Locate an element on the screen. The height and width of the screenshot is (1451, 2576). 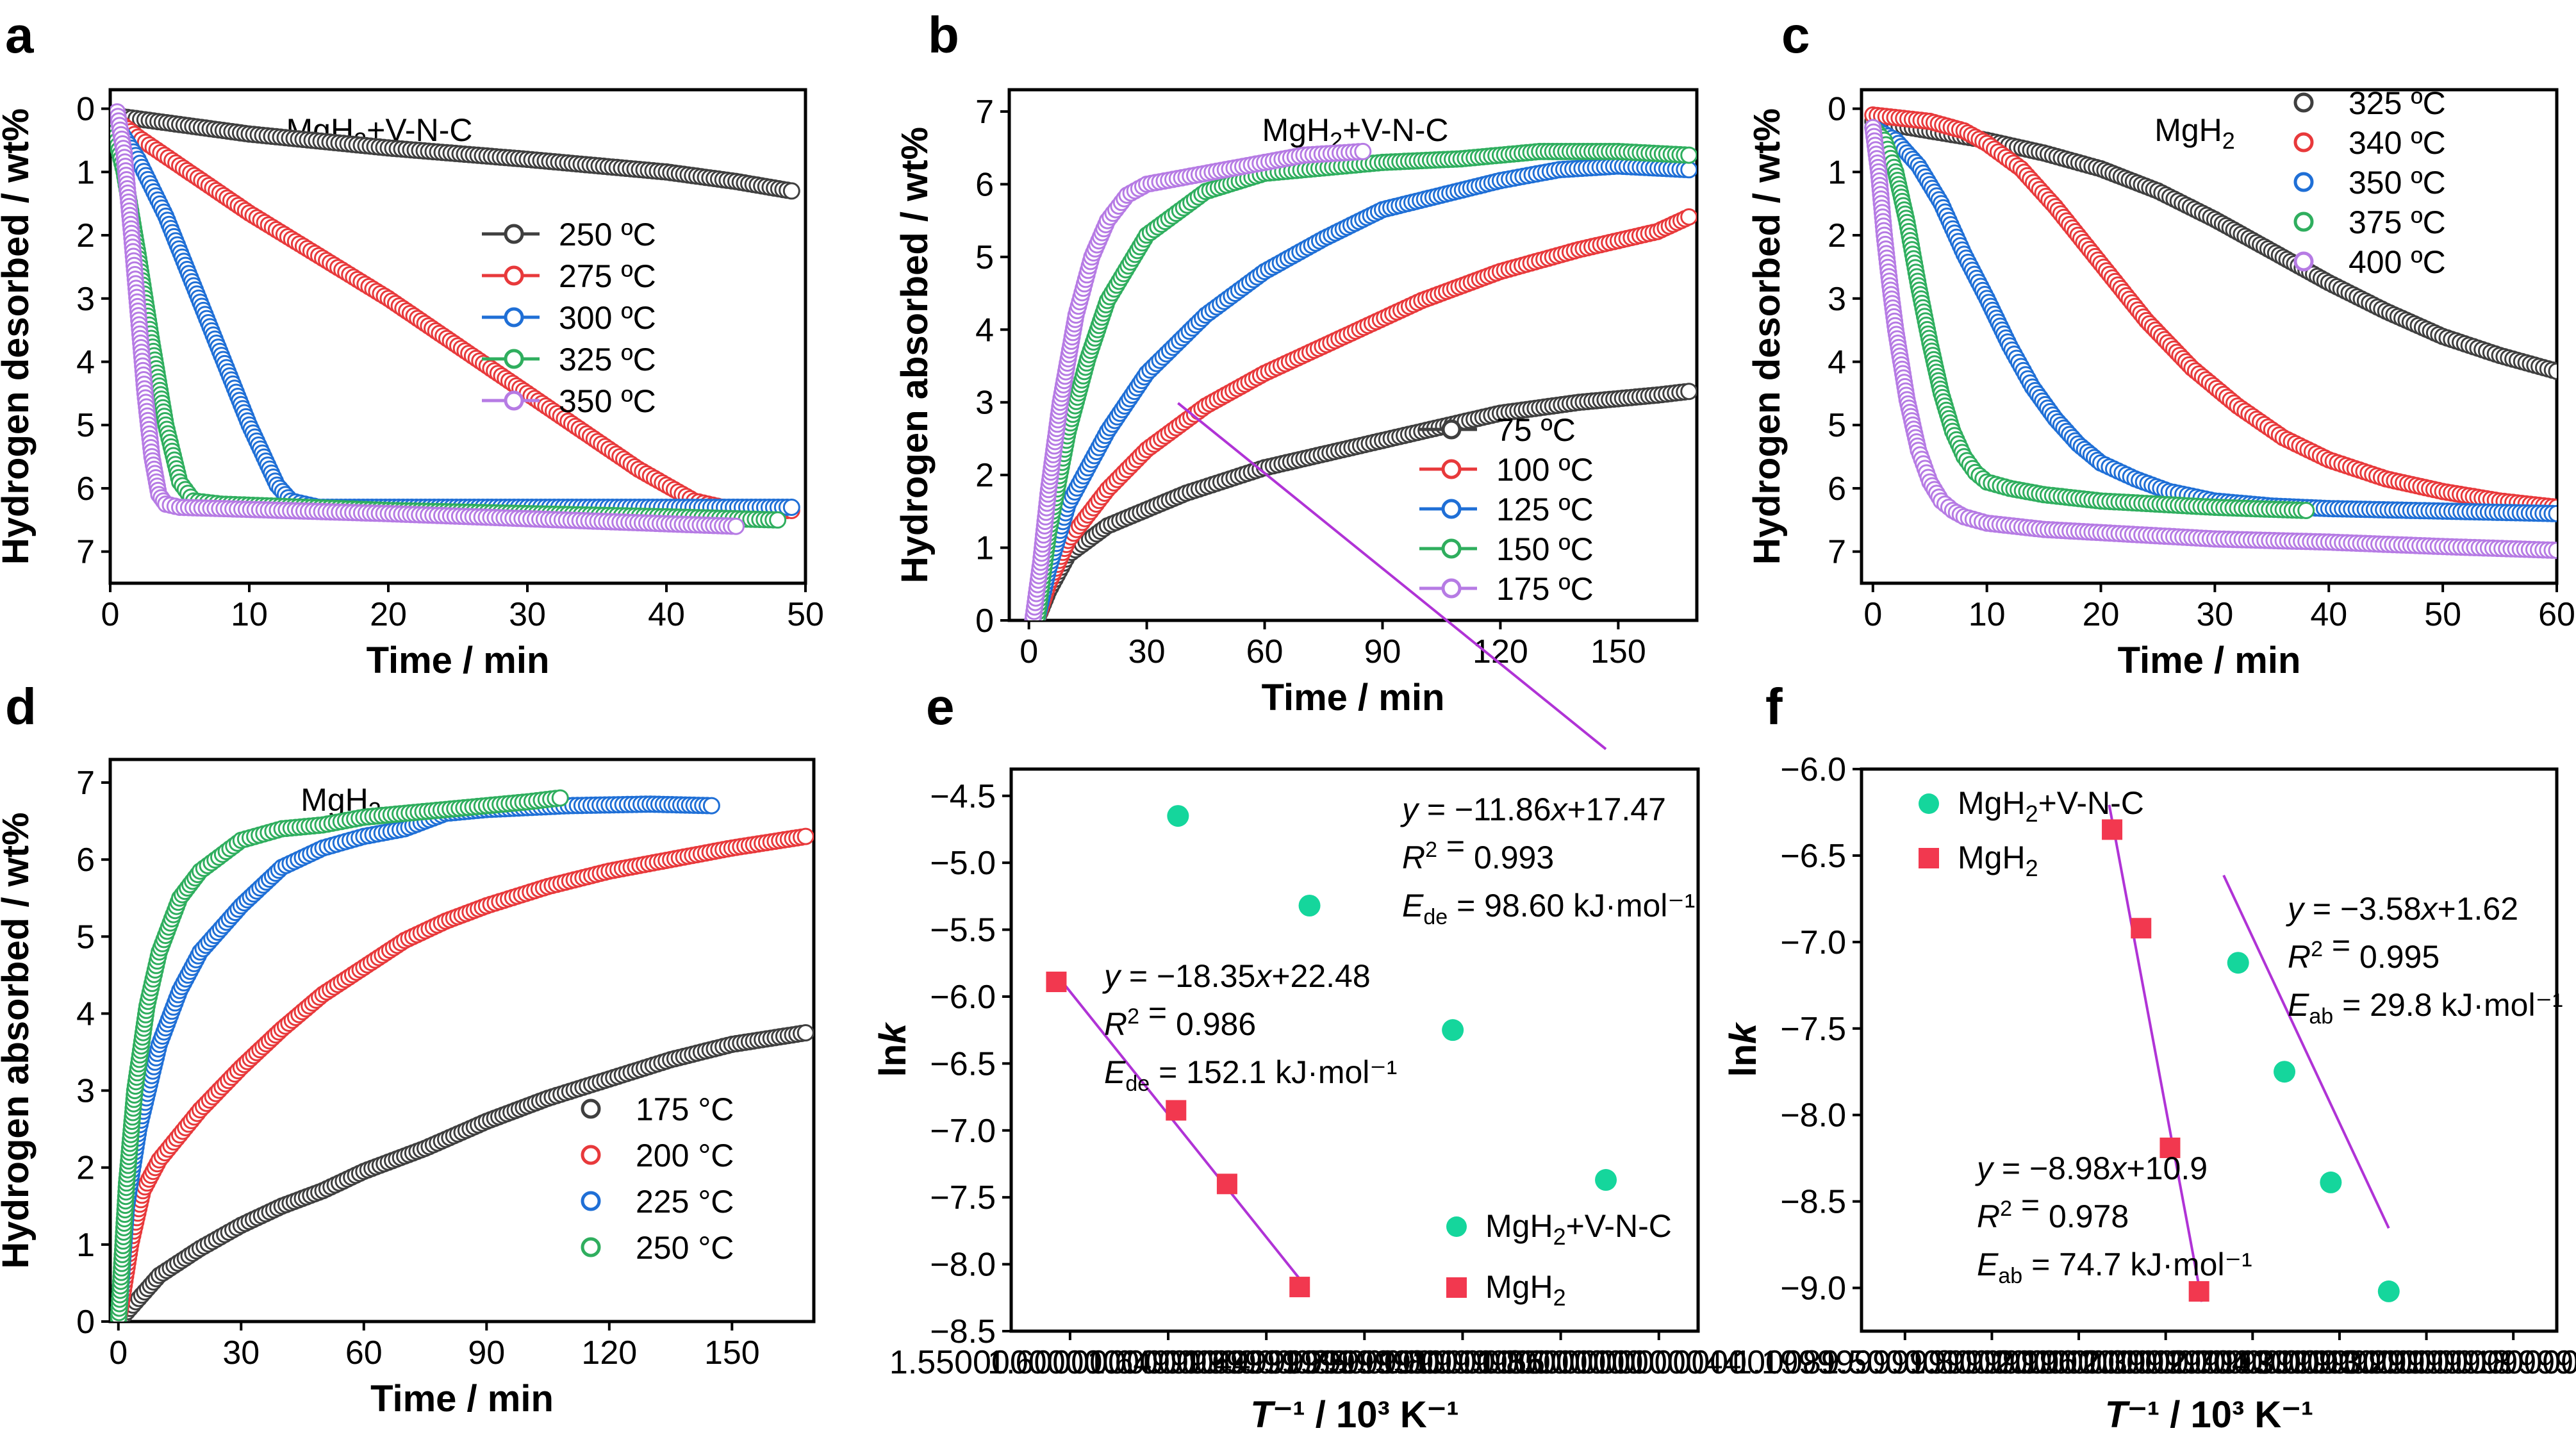
y-tick-label: −8.5 is located at coordinates (1813, 1202).